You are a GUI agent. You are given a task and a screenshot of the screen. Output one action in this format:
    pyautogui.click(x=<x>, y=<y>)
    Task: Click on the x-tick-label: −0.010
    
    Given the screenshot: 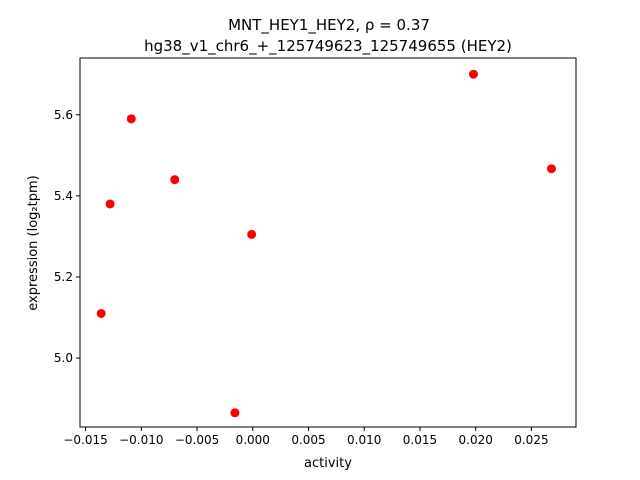 What is the action you would take?
    pyautogui.click(x=141, y=440)
    